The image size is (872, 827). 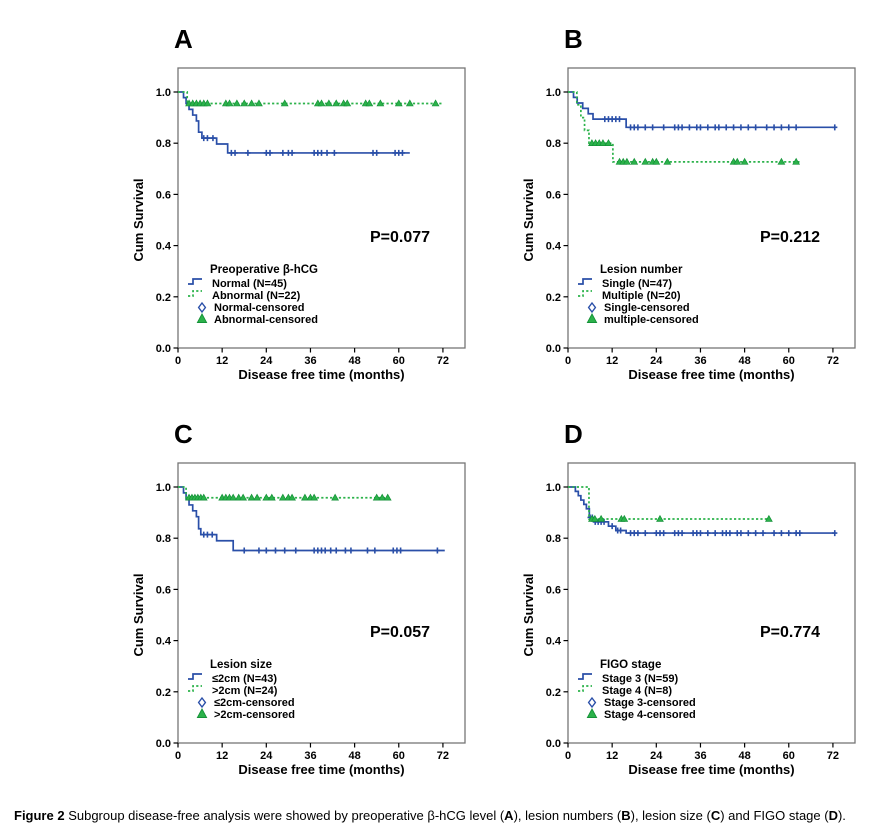 What do you see at coordinates (183, 434) in the screenshot?
I see `panel-letter: C` at bounding box center [183, 434].